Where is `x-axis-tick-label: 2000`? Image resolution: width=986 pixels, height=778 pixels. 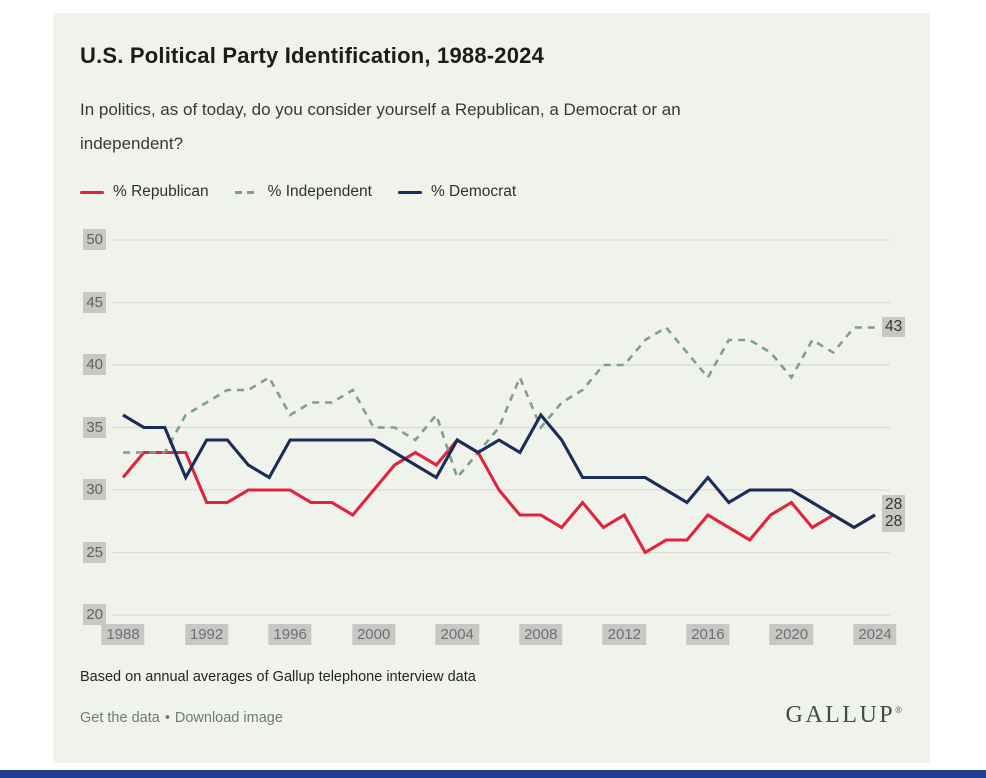 x-axis-tick-label: 2000 is located at coordinates (373, 634).